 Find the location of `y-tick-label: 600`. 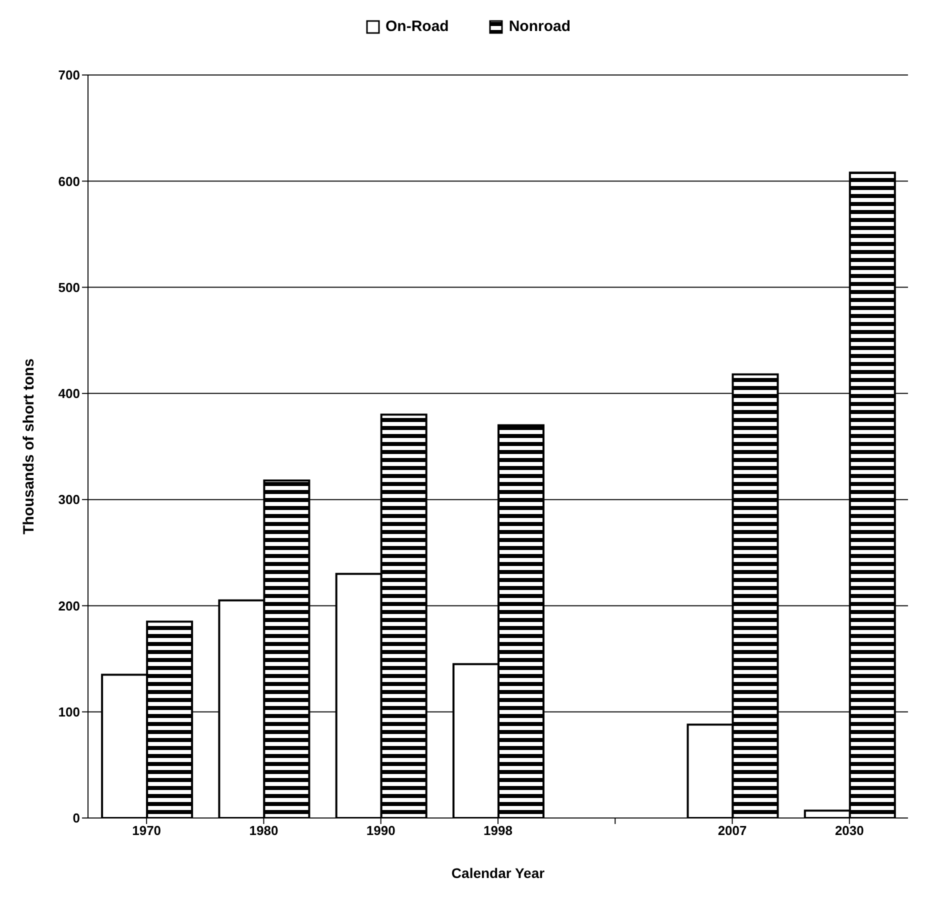

y-tick-label: 600 is located at coordinates (69, 181).